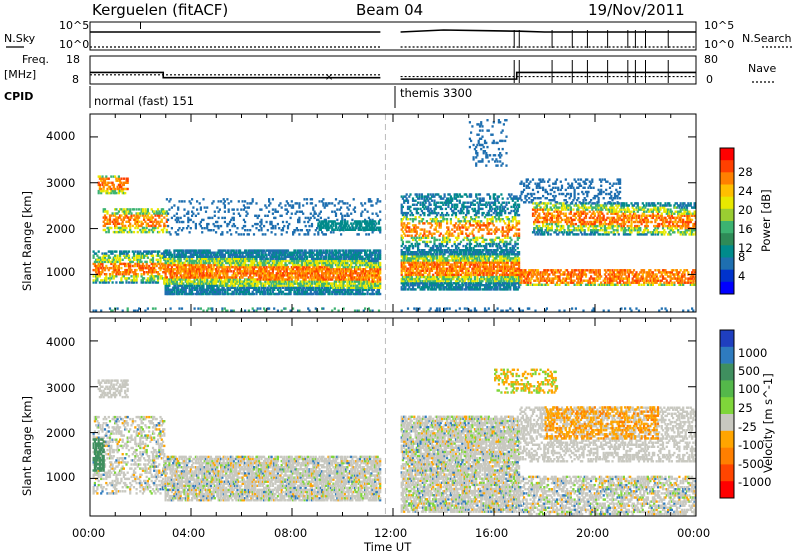 Image resolution: width=800 pixels, height=554 pixels. I want to click on freq-unit: [MHz], so click(20, 74).